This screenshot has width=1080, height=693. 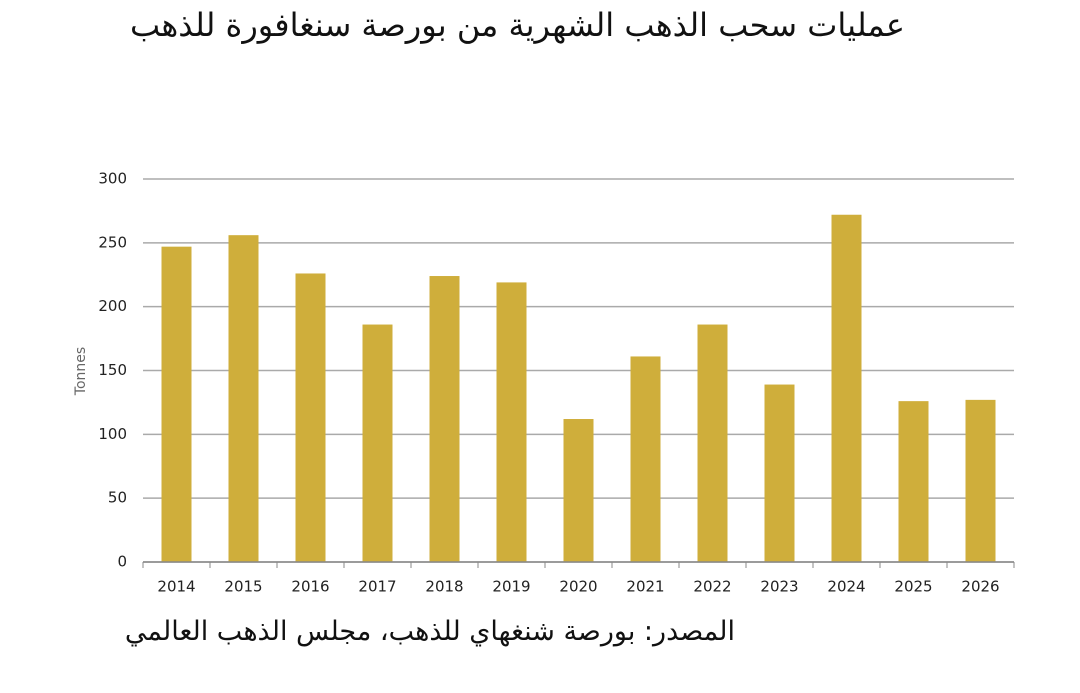 What do you see at coordinates (122, 562) in the screenshot?
I see `y-tick-label: 0` at bounding box center [122, 562].